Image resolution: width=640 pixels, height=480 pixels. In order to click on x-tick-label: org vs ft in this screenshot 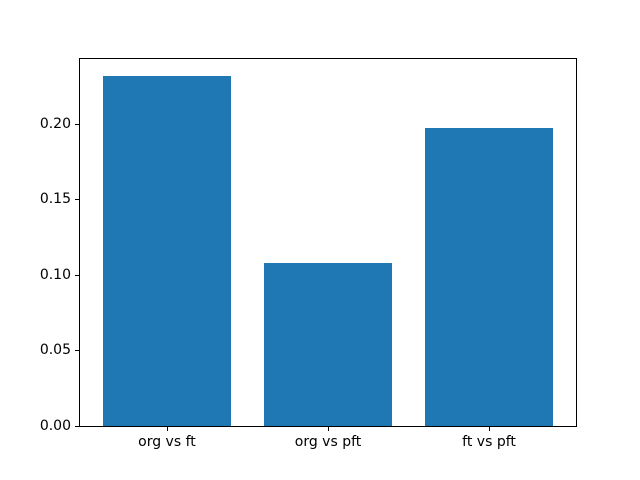, I will do `click(167, 442)`.